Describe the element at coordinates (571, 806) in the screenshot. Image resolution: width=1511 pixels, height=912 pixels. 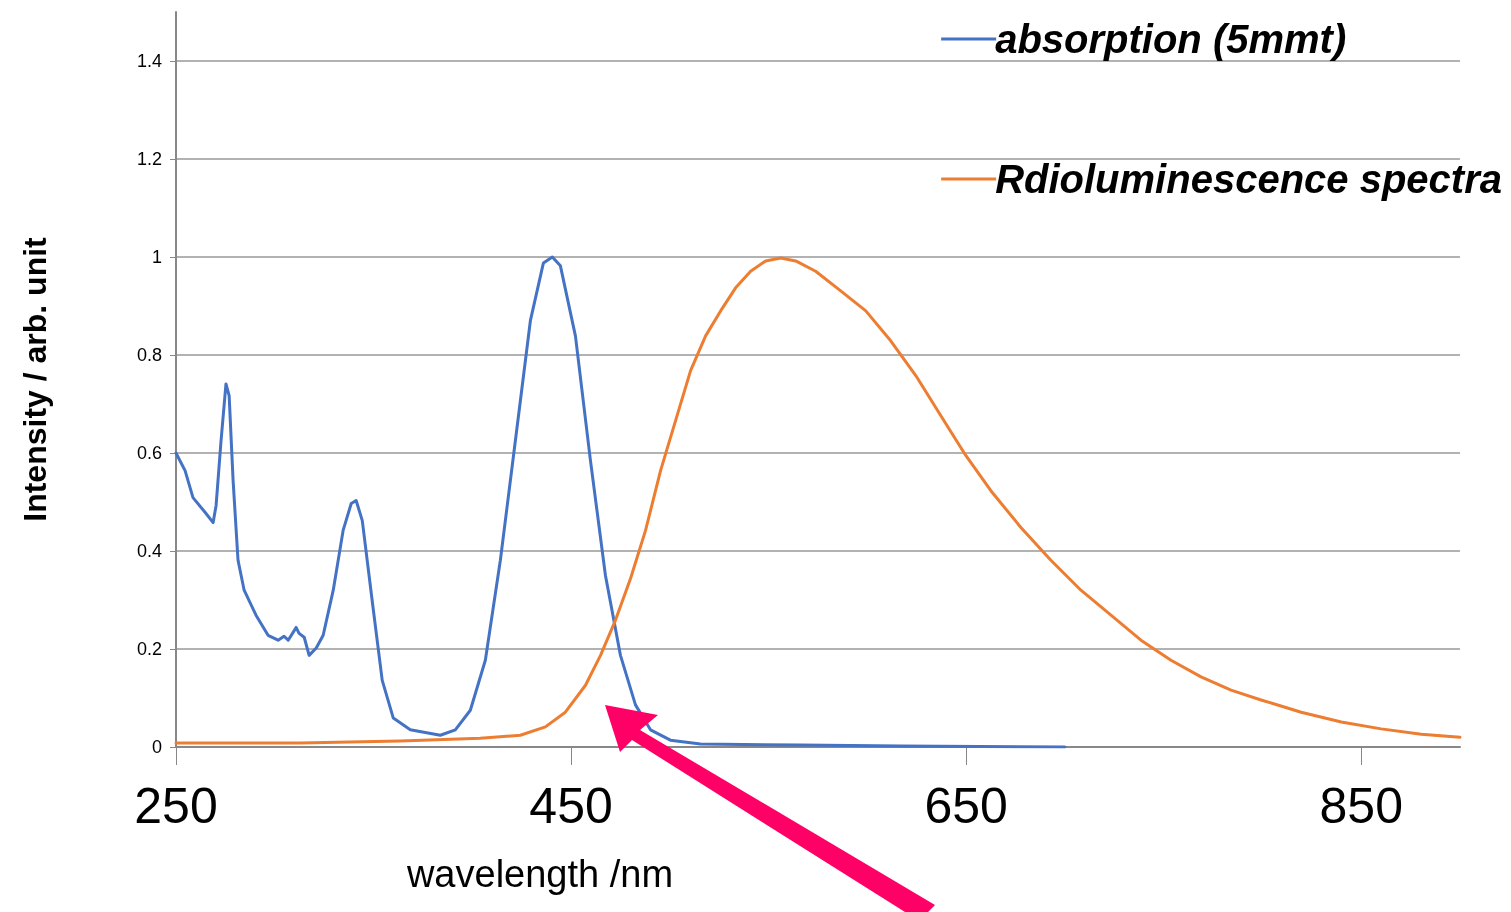
I see `x-tick-label: 450` at that location.